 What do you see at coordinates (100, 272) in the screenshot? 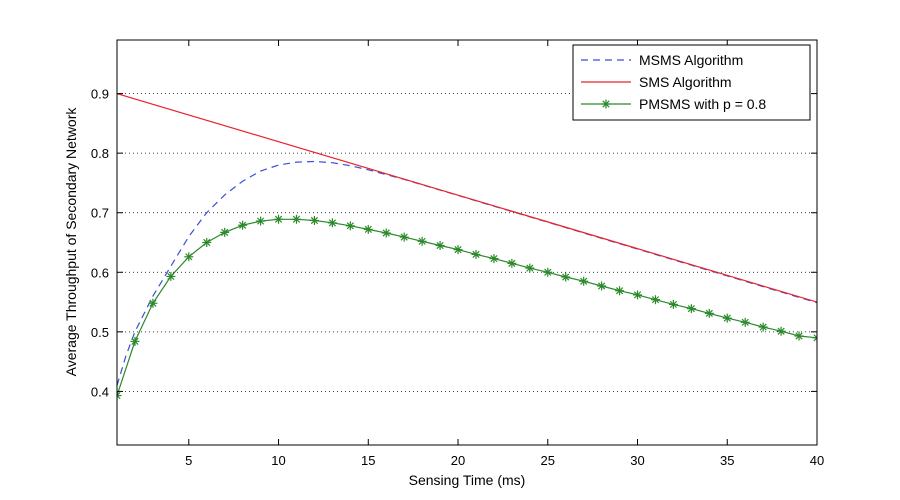
I see `y-tick-label: 0.6` at bounding box center [100, 272].